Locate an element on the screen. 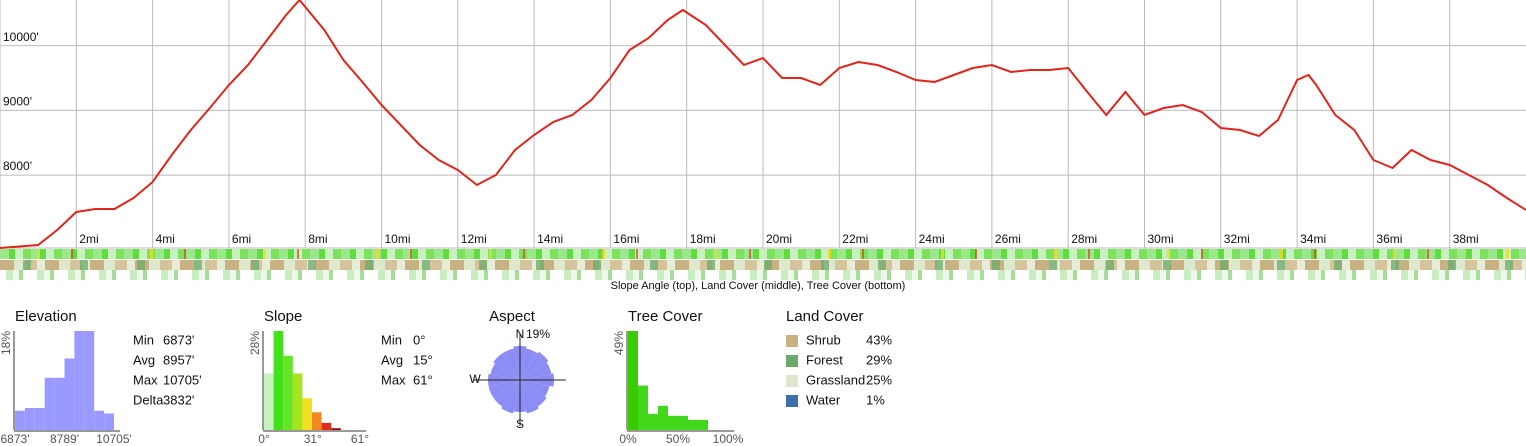  direction-label: W is located at coordinates (475, 379).